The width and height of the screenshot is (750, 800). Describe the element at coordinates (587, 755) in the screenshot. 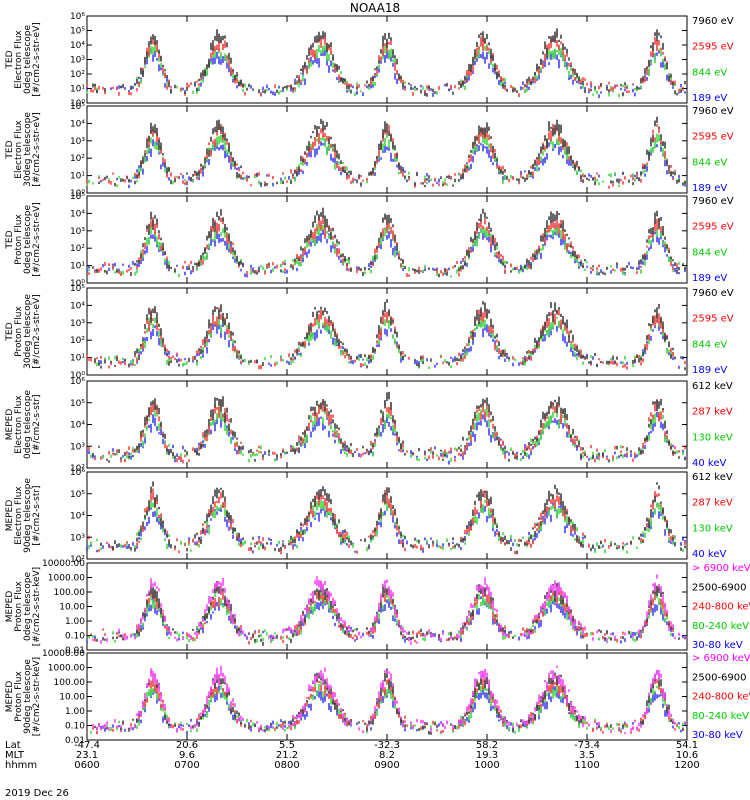

I see `footer-value: 3.5` at that location.